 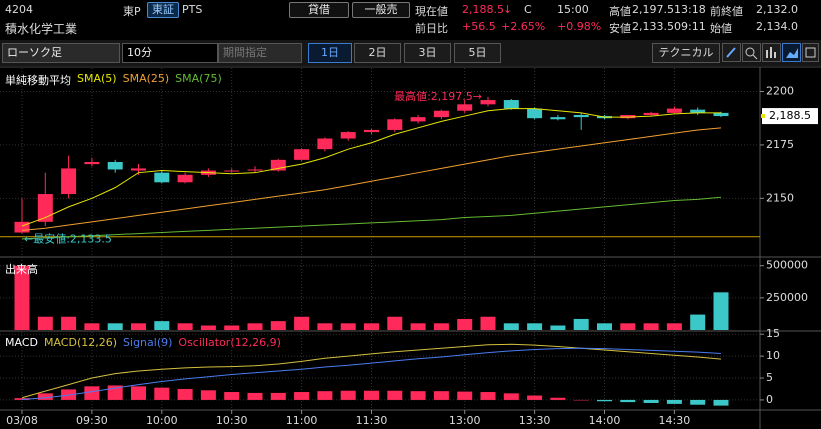 I want to click on toolbar: ローソク足 10分 期間指定 1日 2日 3日 5日 テクニカル, so click(x=410, y=53).